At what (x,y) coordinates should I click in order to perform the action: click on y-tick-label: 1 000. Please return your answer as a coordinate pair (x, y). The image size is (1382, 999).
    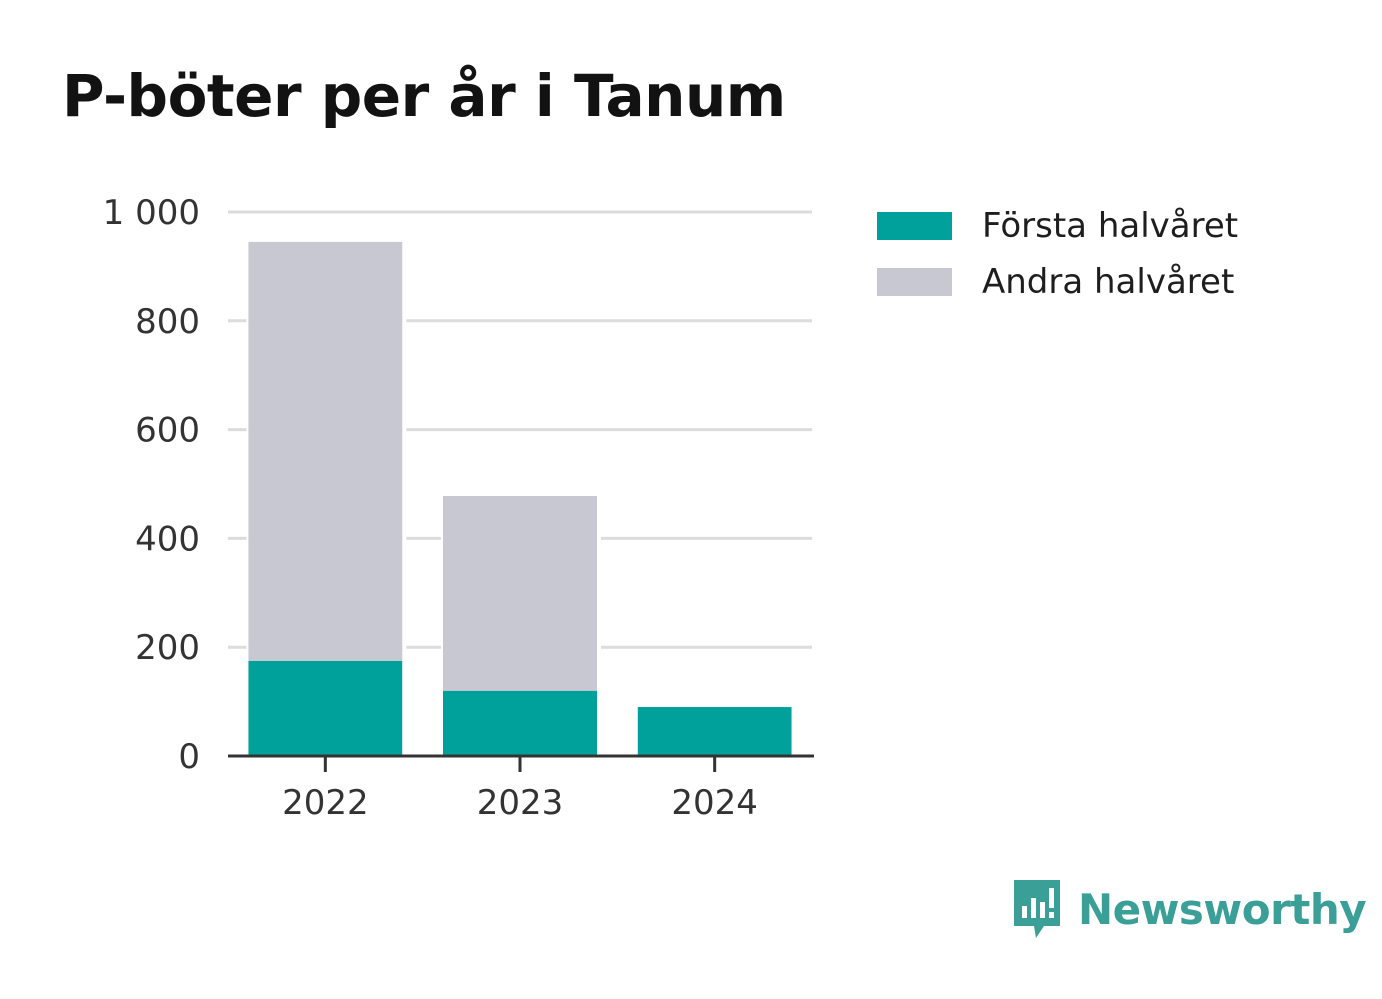
    Looking at the image, I should click on (151, 213).